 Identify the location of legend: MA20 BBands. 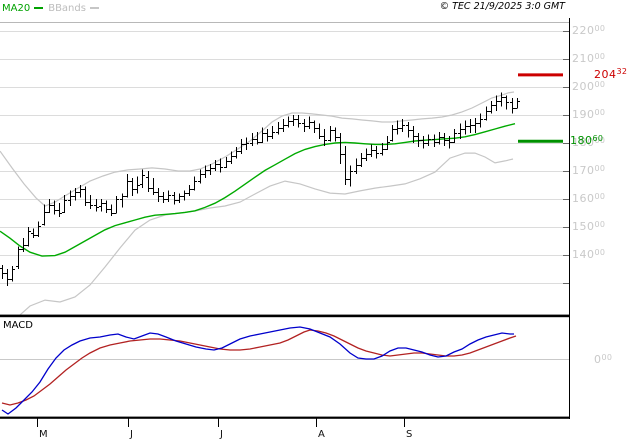
(53, 8).